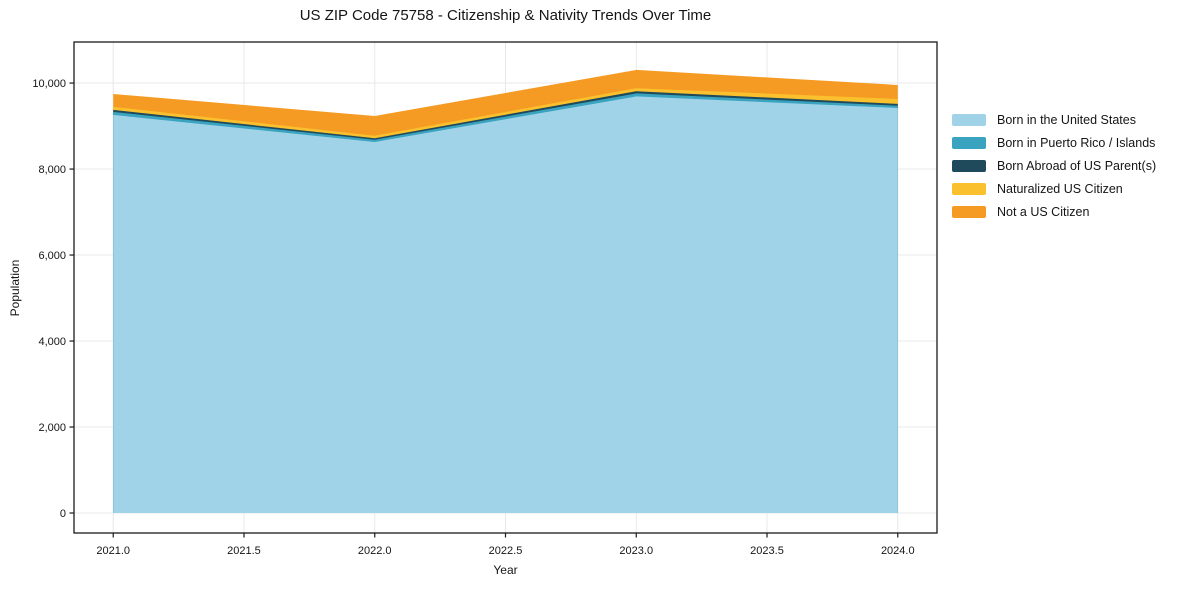 This screenshot has width=1189, height=590. Describe the element at coordinates (969, 211) in the screenshot. I see `legend-swatch-not-citizen-icon` at that location.